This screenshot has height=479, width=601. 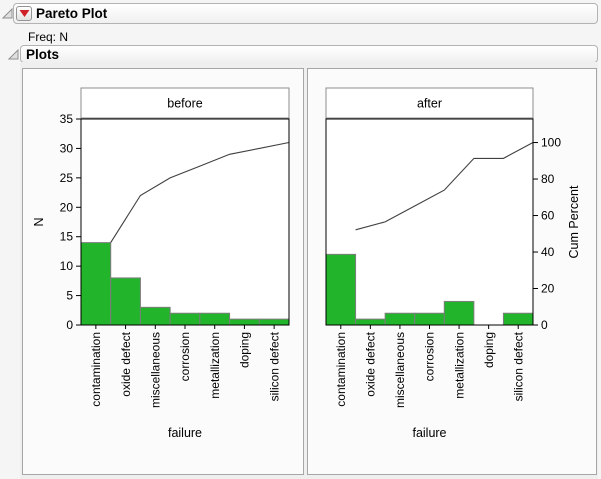 What do you see at coordinates (67, 237) in the screenshot?
I see `y-axis-tick-label: 15` at bounding box center [67, 237].